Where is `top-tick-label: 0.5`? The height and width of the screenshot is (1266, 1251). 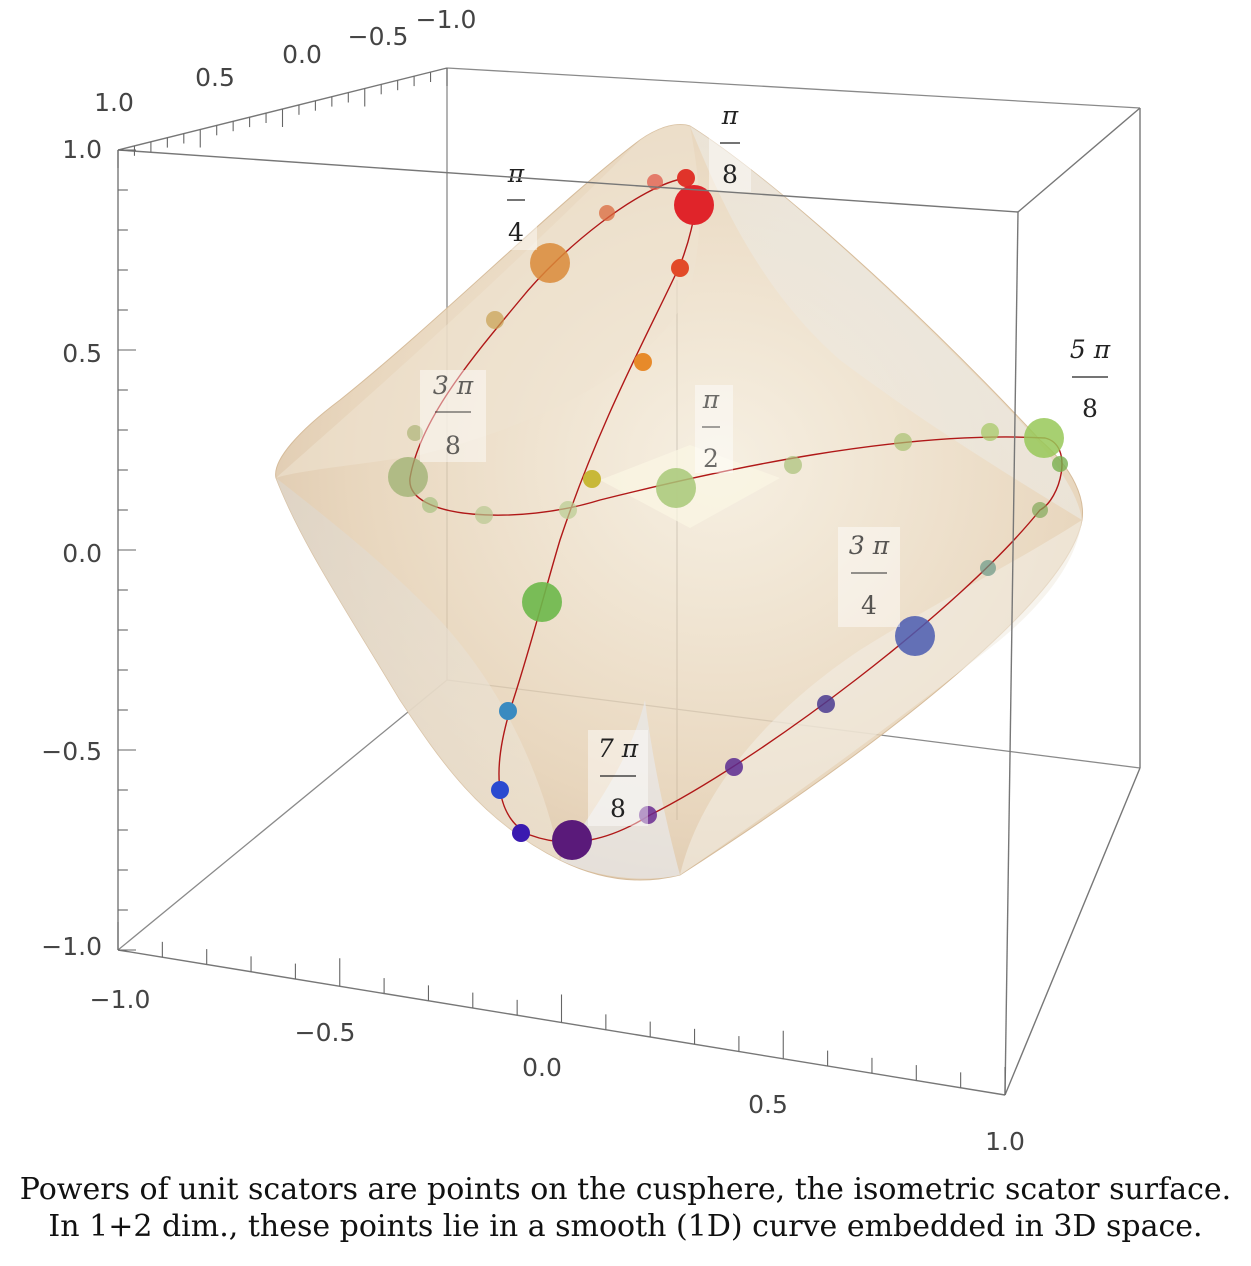
top-tick-label: 0.5 is located at coordinates (215, 77).